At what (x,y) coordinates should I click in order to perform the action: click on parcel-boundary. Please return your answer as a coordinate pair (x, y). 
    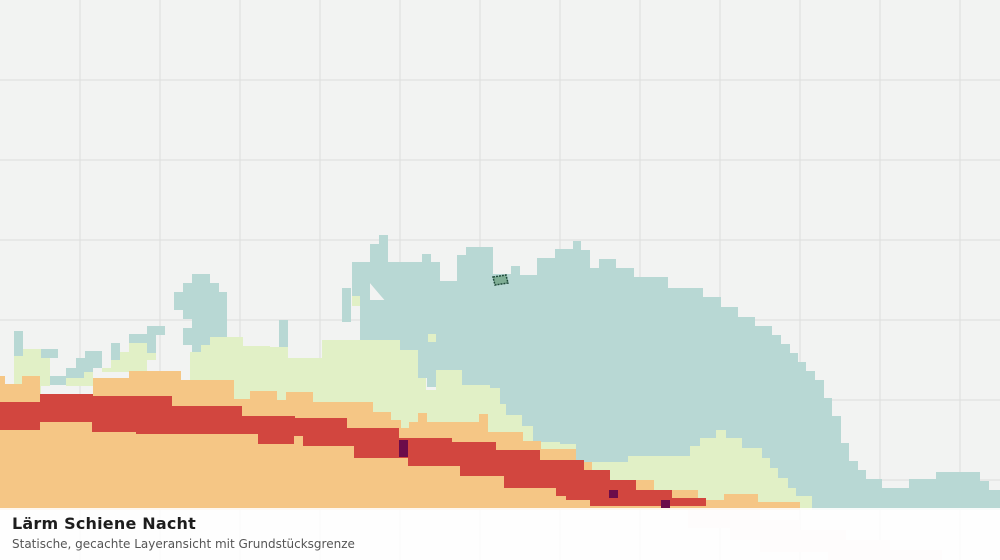
    Looking at the image, I should click on (500, 280).